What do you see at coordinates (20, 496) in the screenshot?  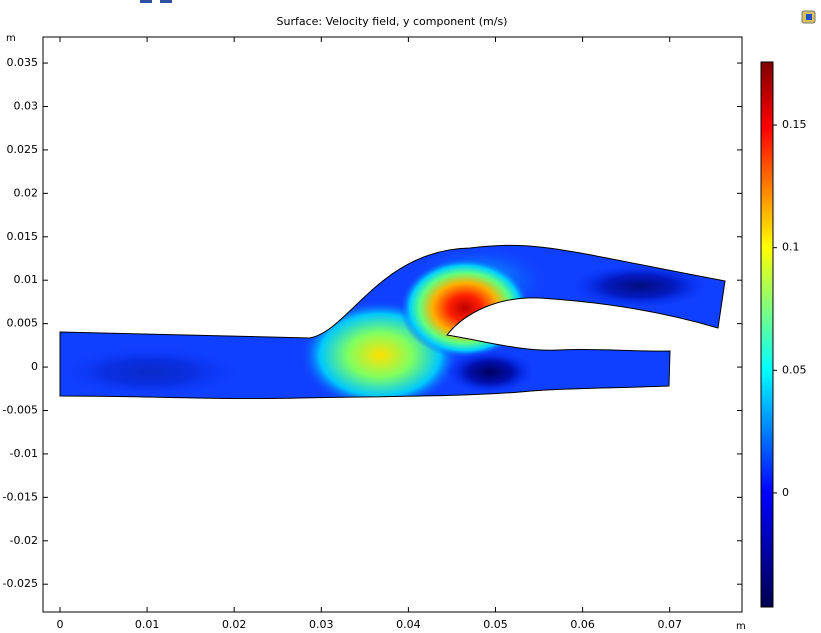 I see `y-tick-label: -0.015` at bounding box center [20, 496].